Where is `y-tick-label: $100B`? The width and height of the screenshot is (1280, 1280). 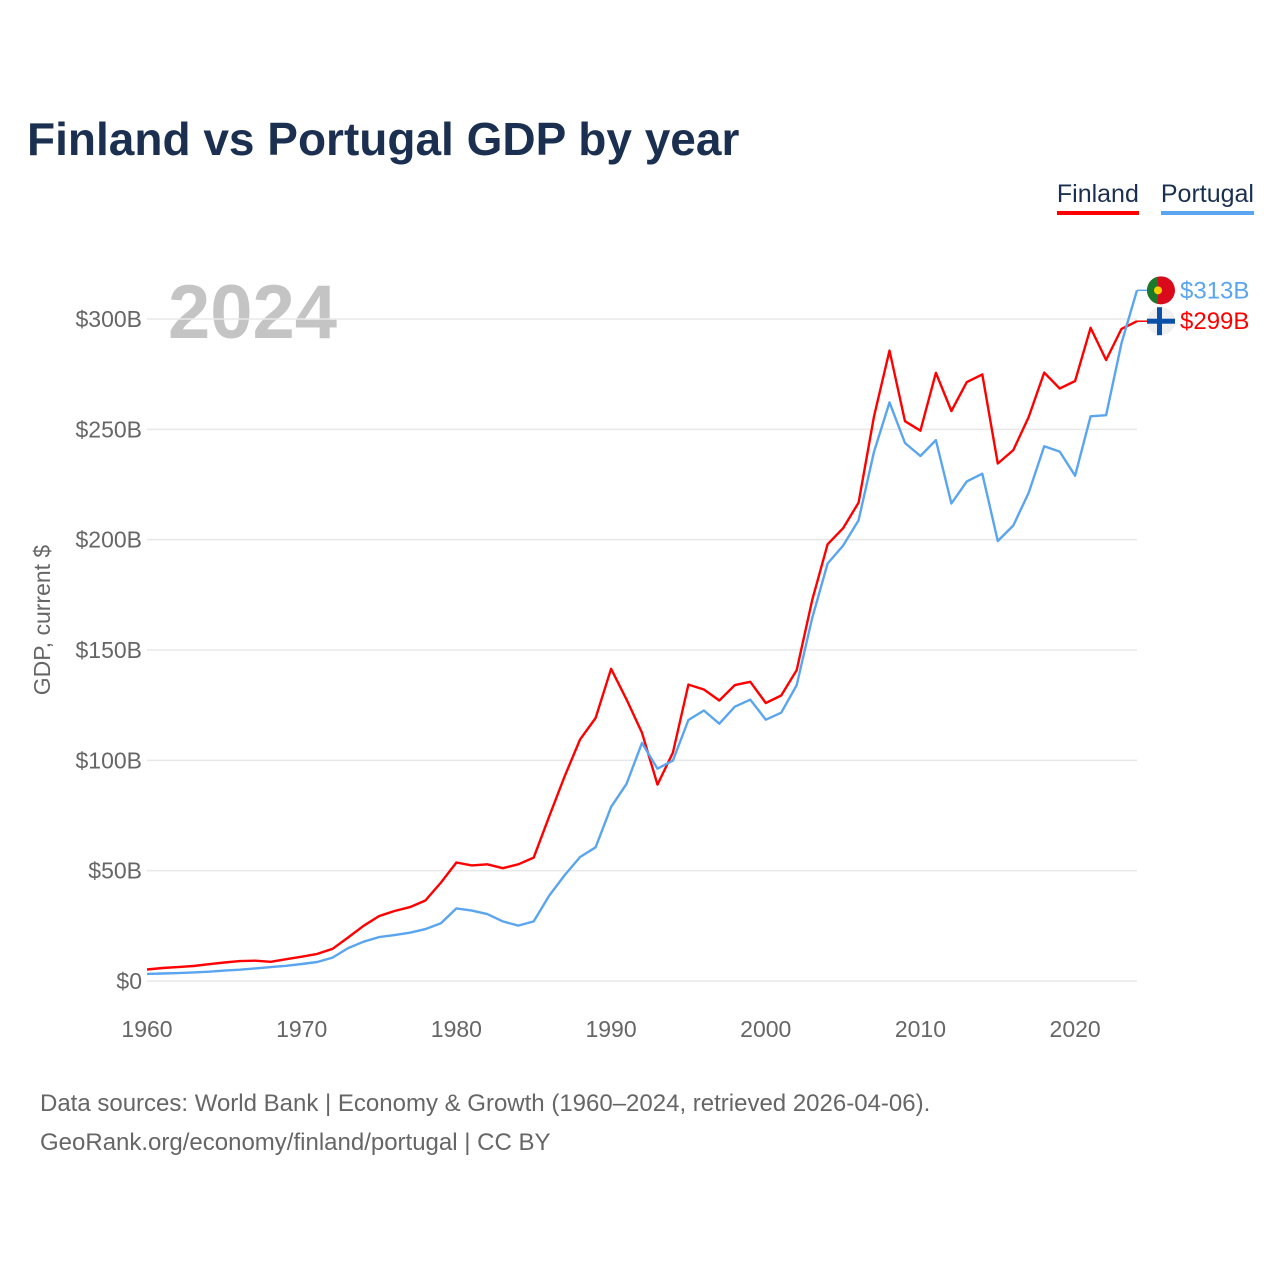 y-tick-label: $100B is located at coordinates (108, 760).